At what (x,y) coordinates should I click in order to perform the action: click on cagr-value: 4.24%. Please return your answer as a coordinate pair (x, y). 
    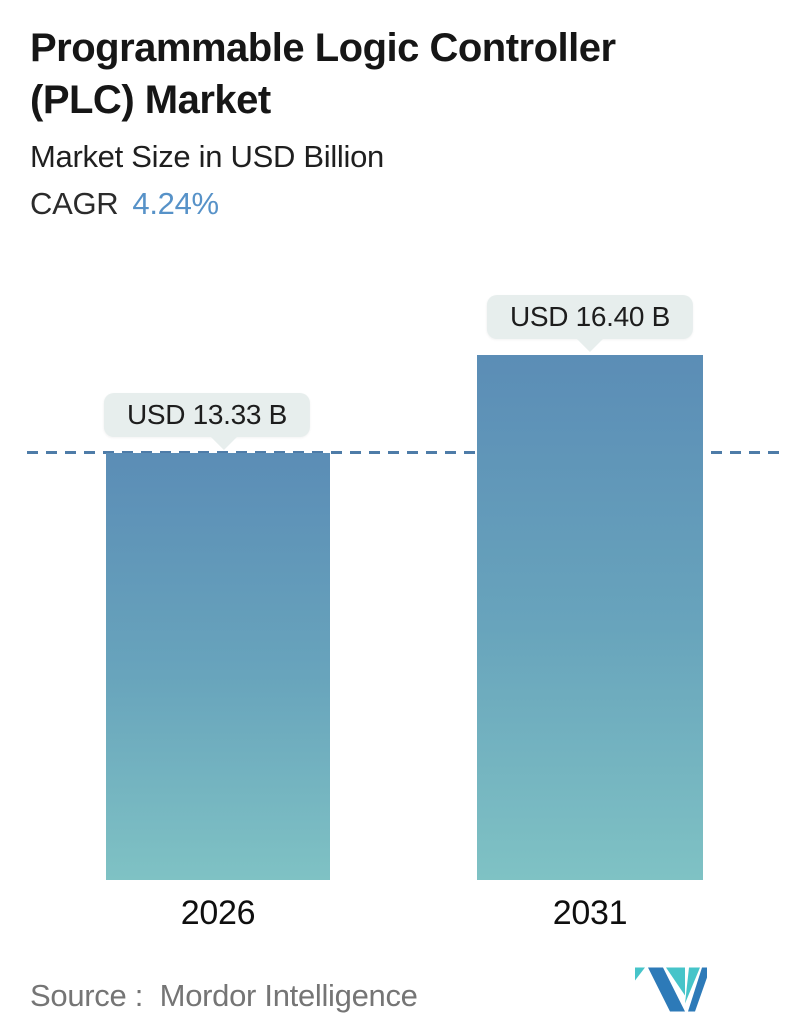
    Looking at the image, I should click on (175, 203).